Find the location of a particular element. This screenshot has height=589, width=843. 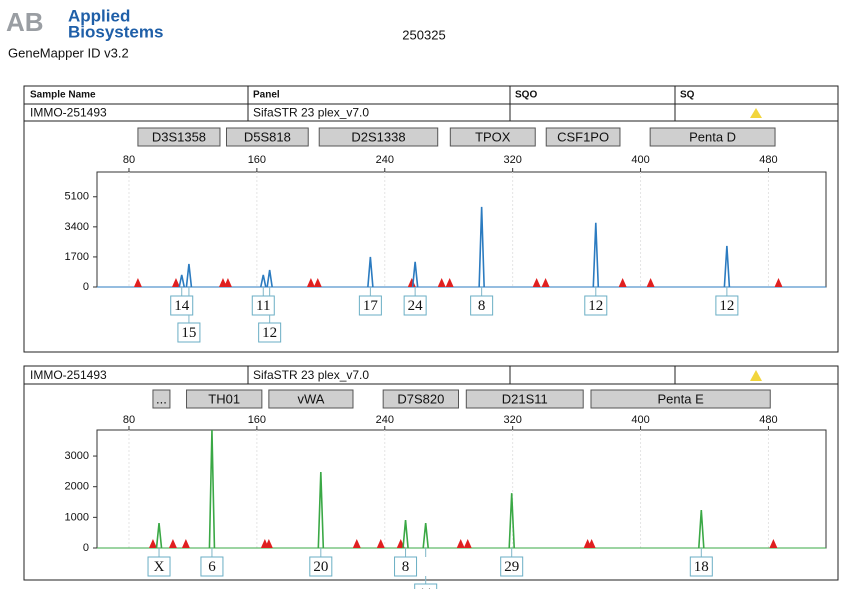

allele-label: 18 is located at coordinates (701, 567).